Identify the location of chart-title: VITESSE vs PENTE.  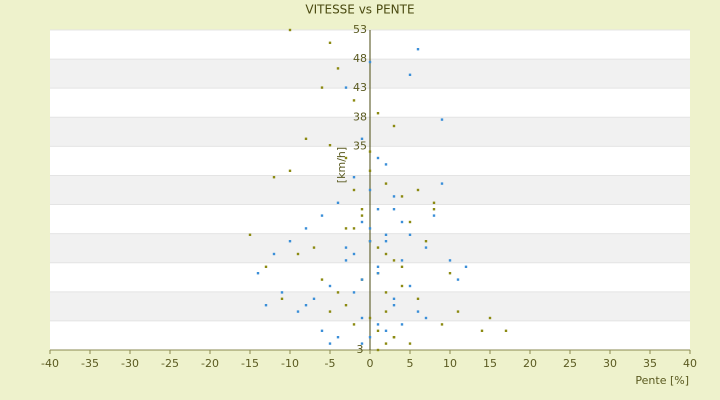
(359, 10).